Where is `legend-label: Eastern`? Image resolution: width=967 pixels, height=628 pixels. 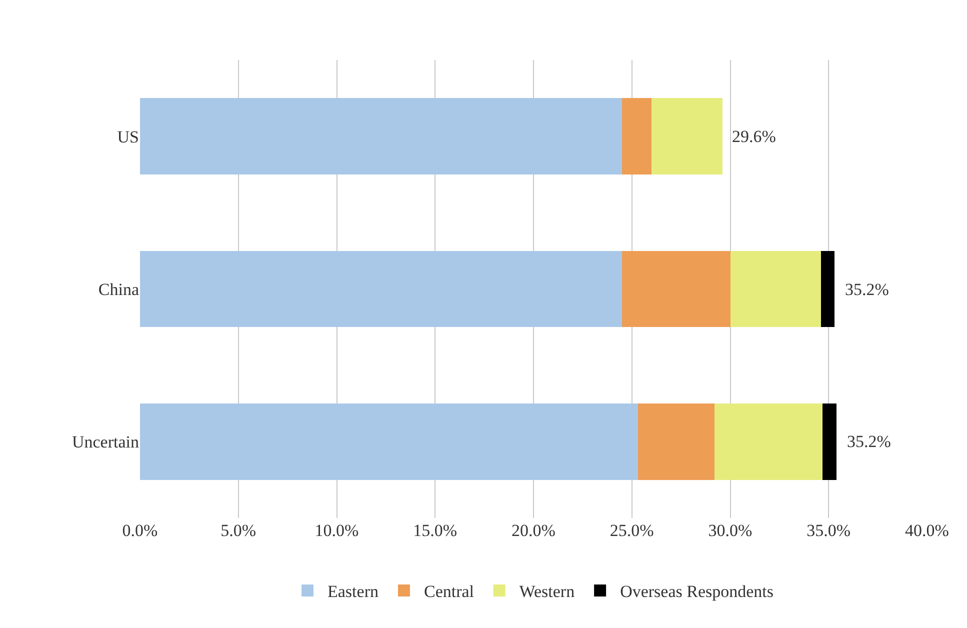 legend-label: Eastern is located at coordinates (353, 592).